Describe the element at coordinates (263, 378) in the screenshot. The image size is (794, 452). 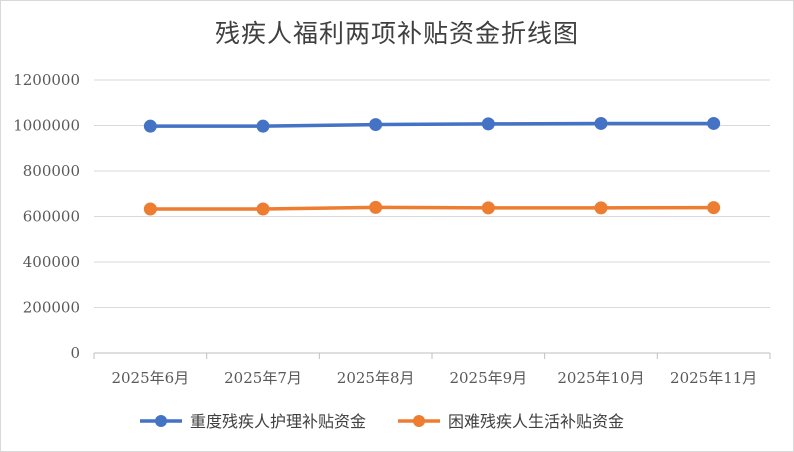
I see `x-tick-label: 2025年7月` at that location.